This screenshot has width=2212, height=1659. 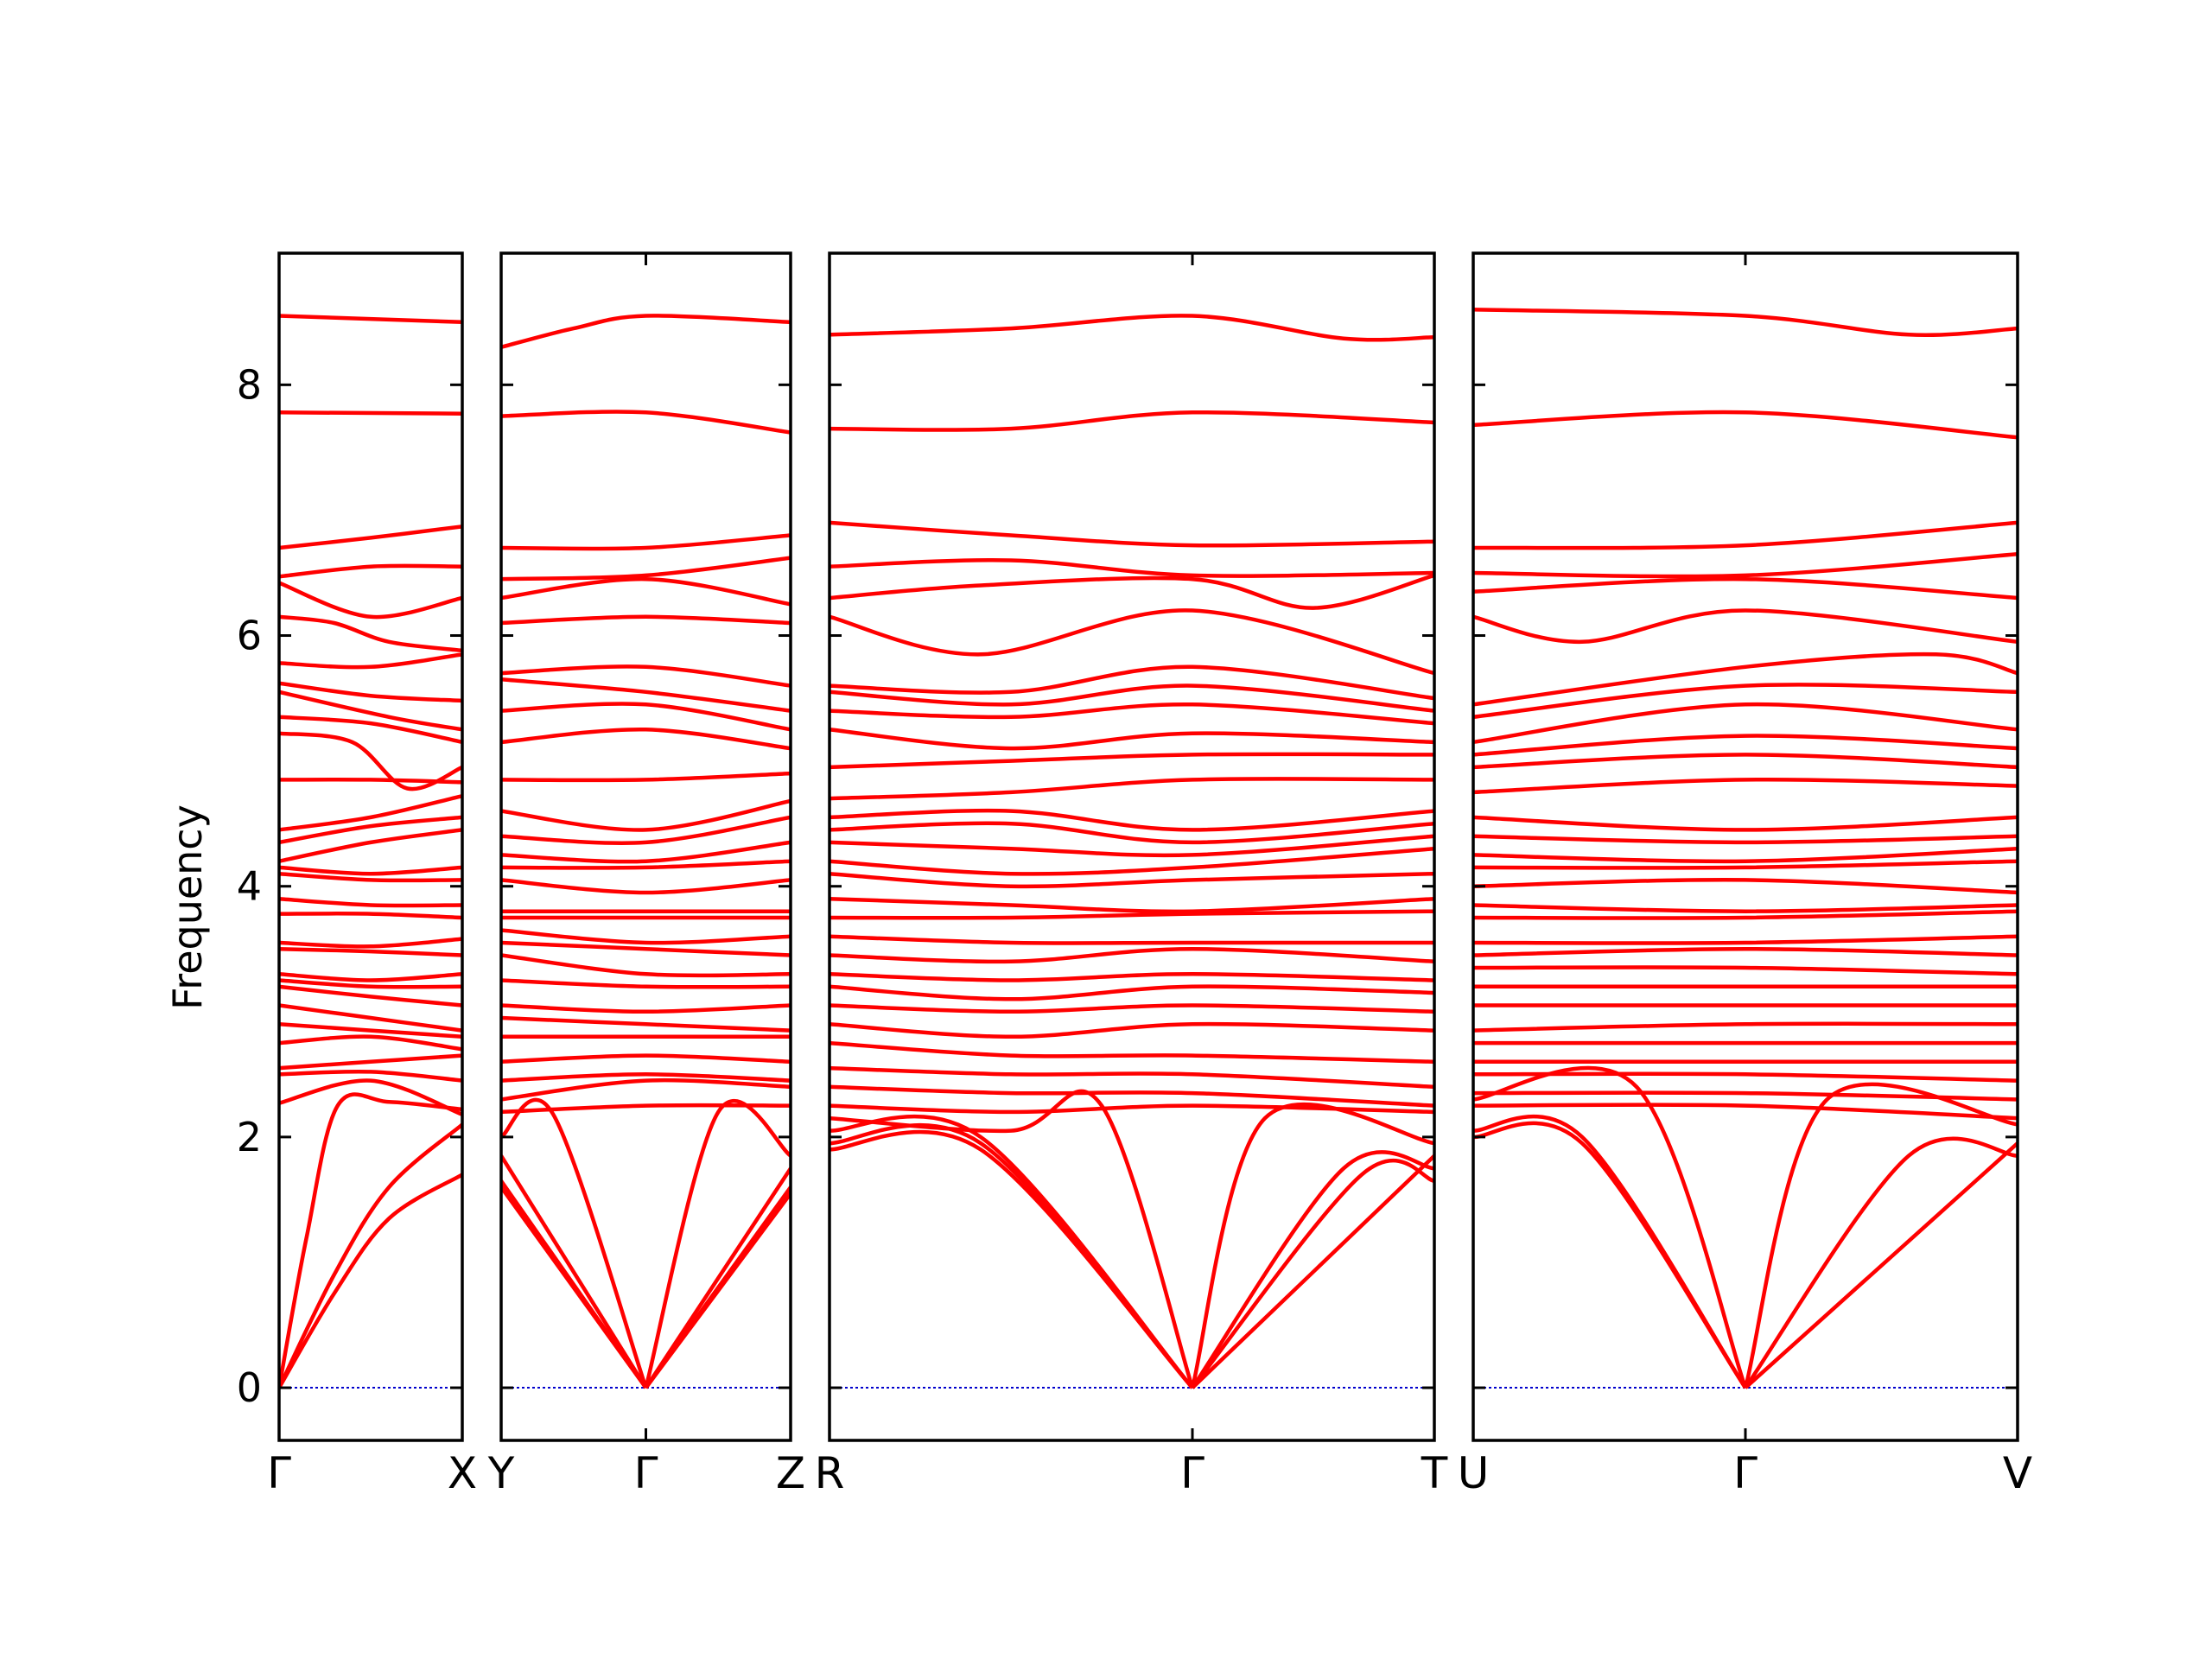 What do you see at coordinates (249, 1387) in the screenshot?
I see `y-tick-label: 0` at bounding box center [249, 1387].